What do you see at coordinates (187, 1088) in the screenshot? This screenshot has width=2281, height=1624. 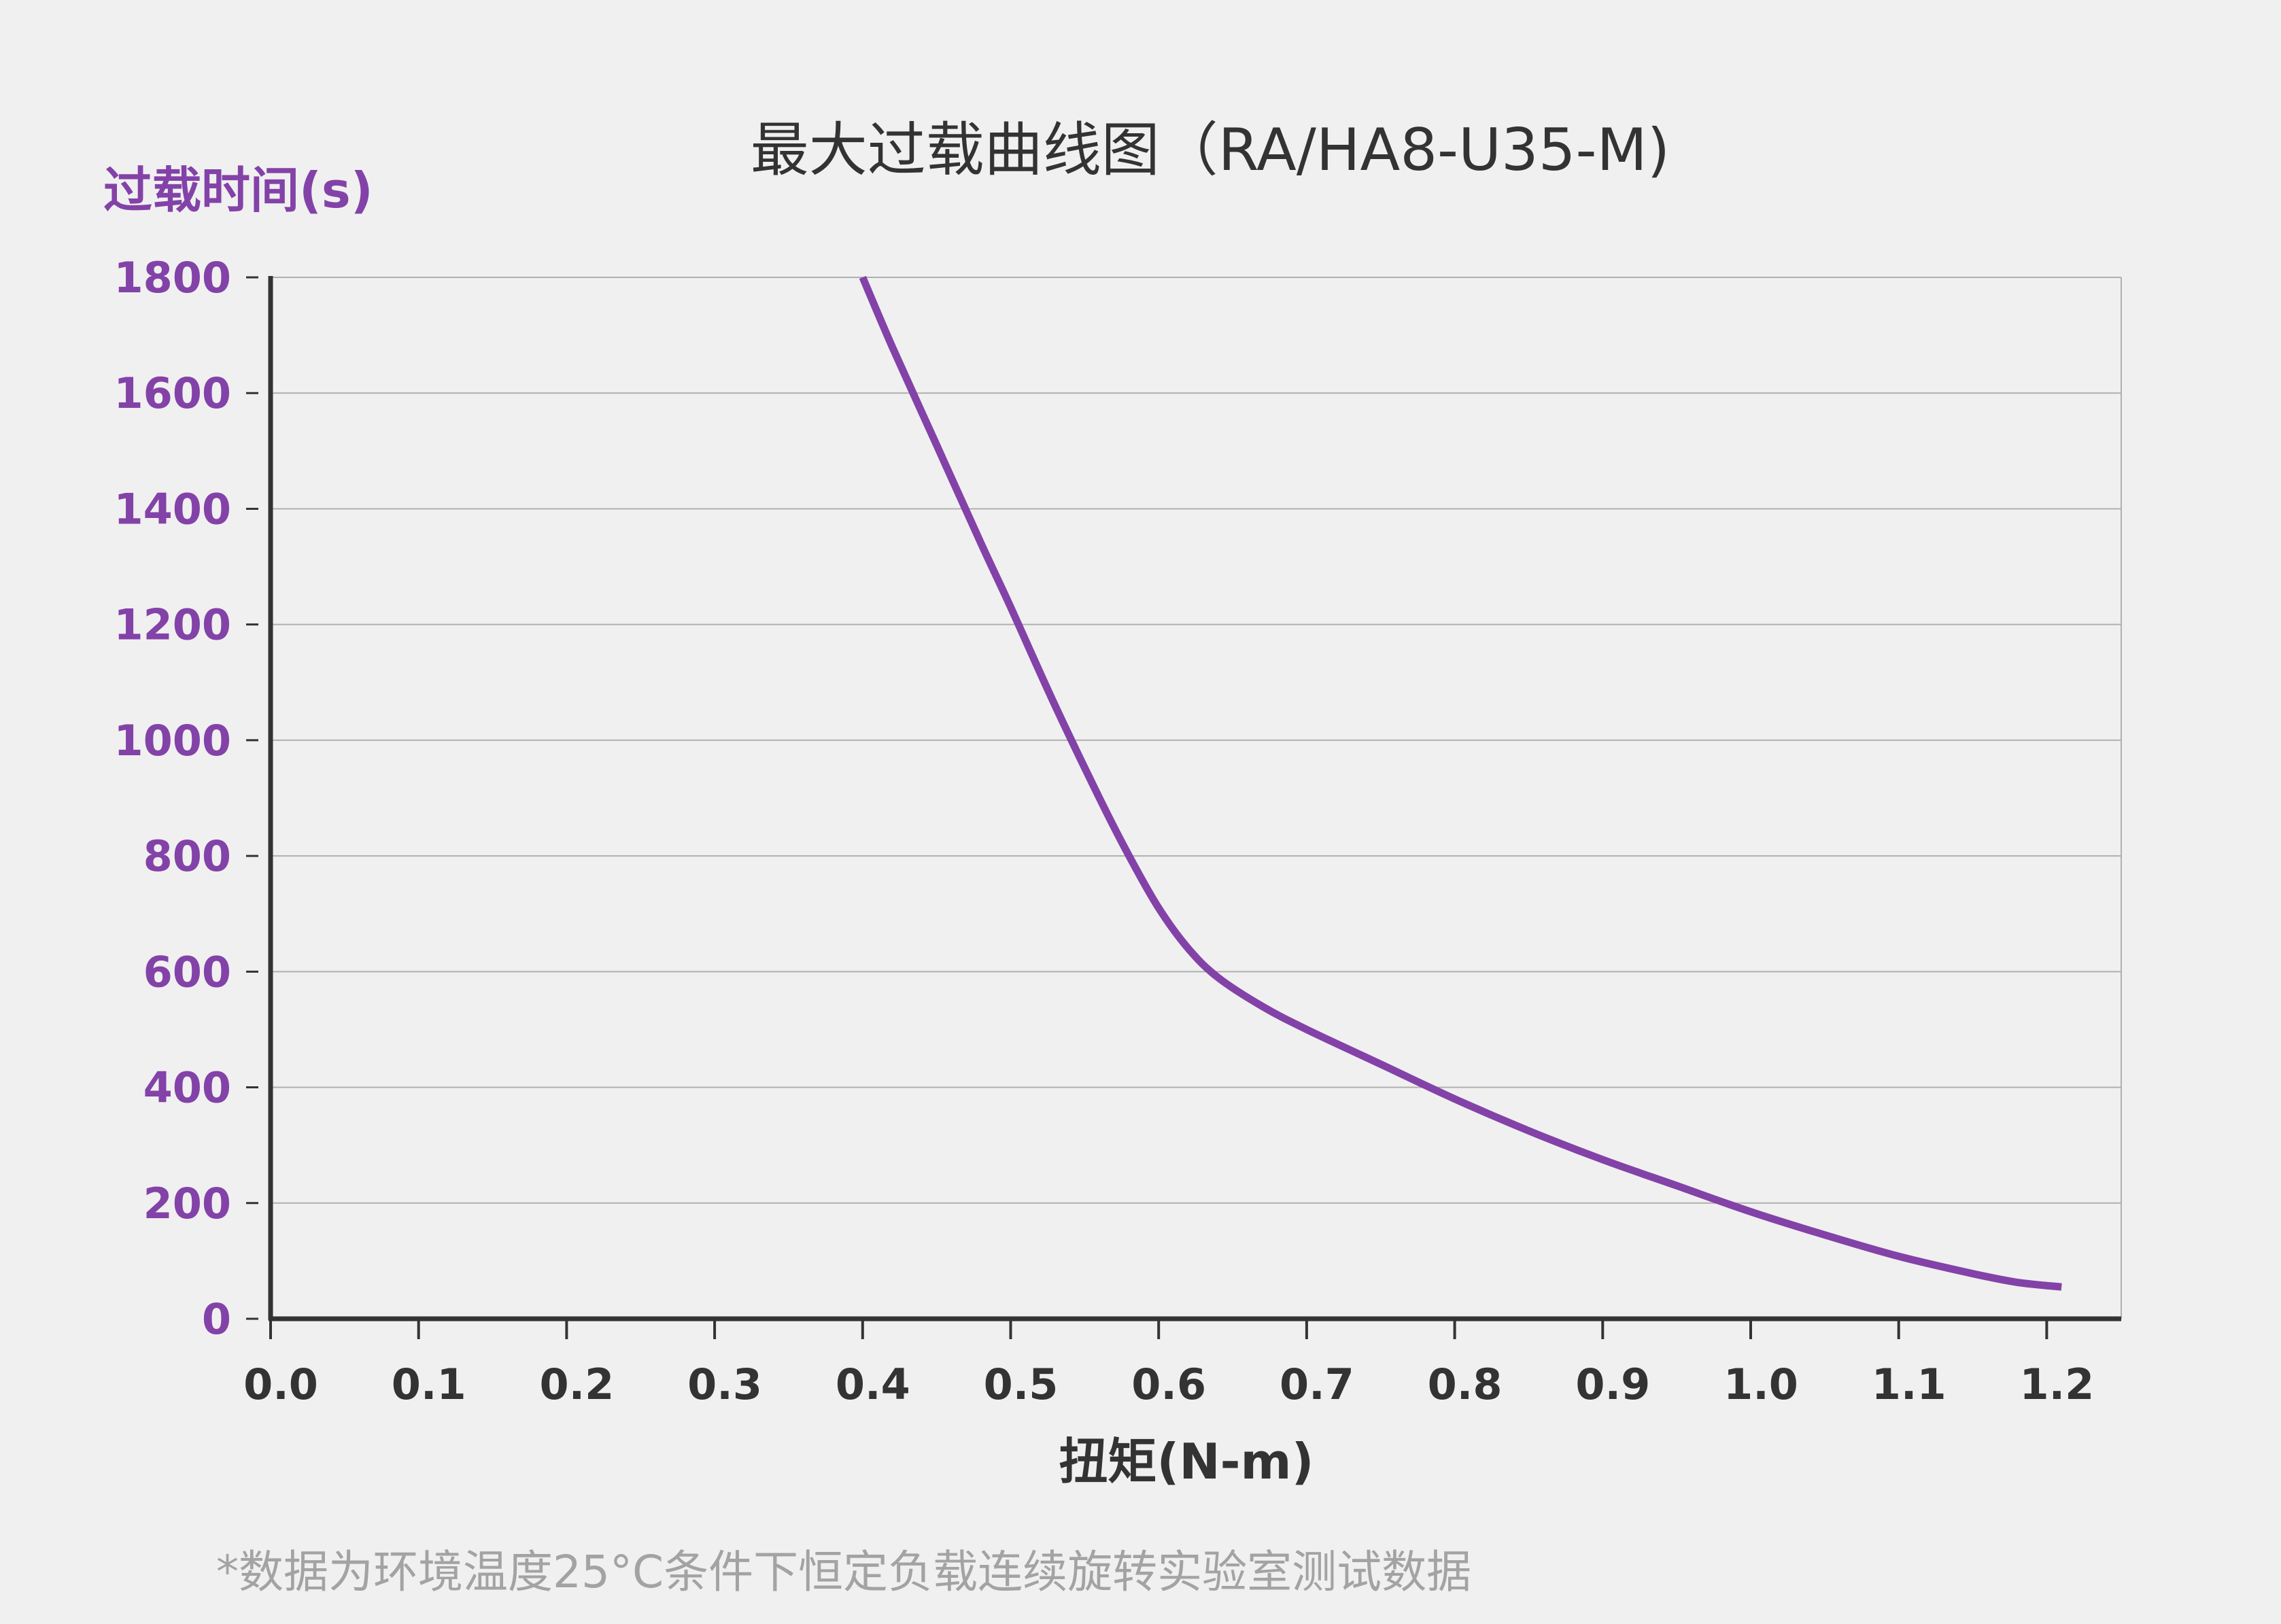 I see `y-tick-label: 400` at bounding box center [187, 1088].